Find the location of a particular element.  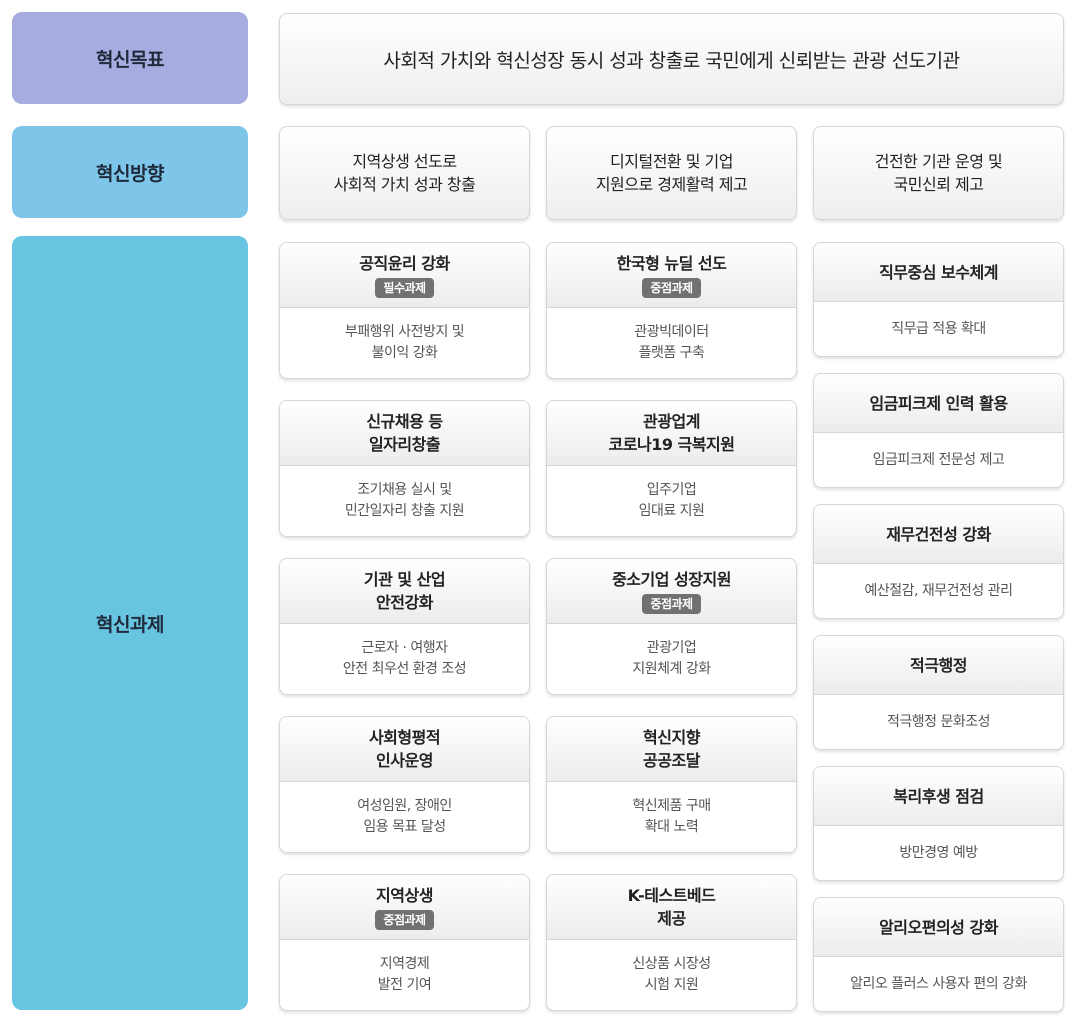

task-card-safety: 기관 및 산업 안전강화 근로자 · 여행자 안전 최우선 환경 조성 is located at coordinates (404, 626).